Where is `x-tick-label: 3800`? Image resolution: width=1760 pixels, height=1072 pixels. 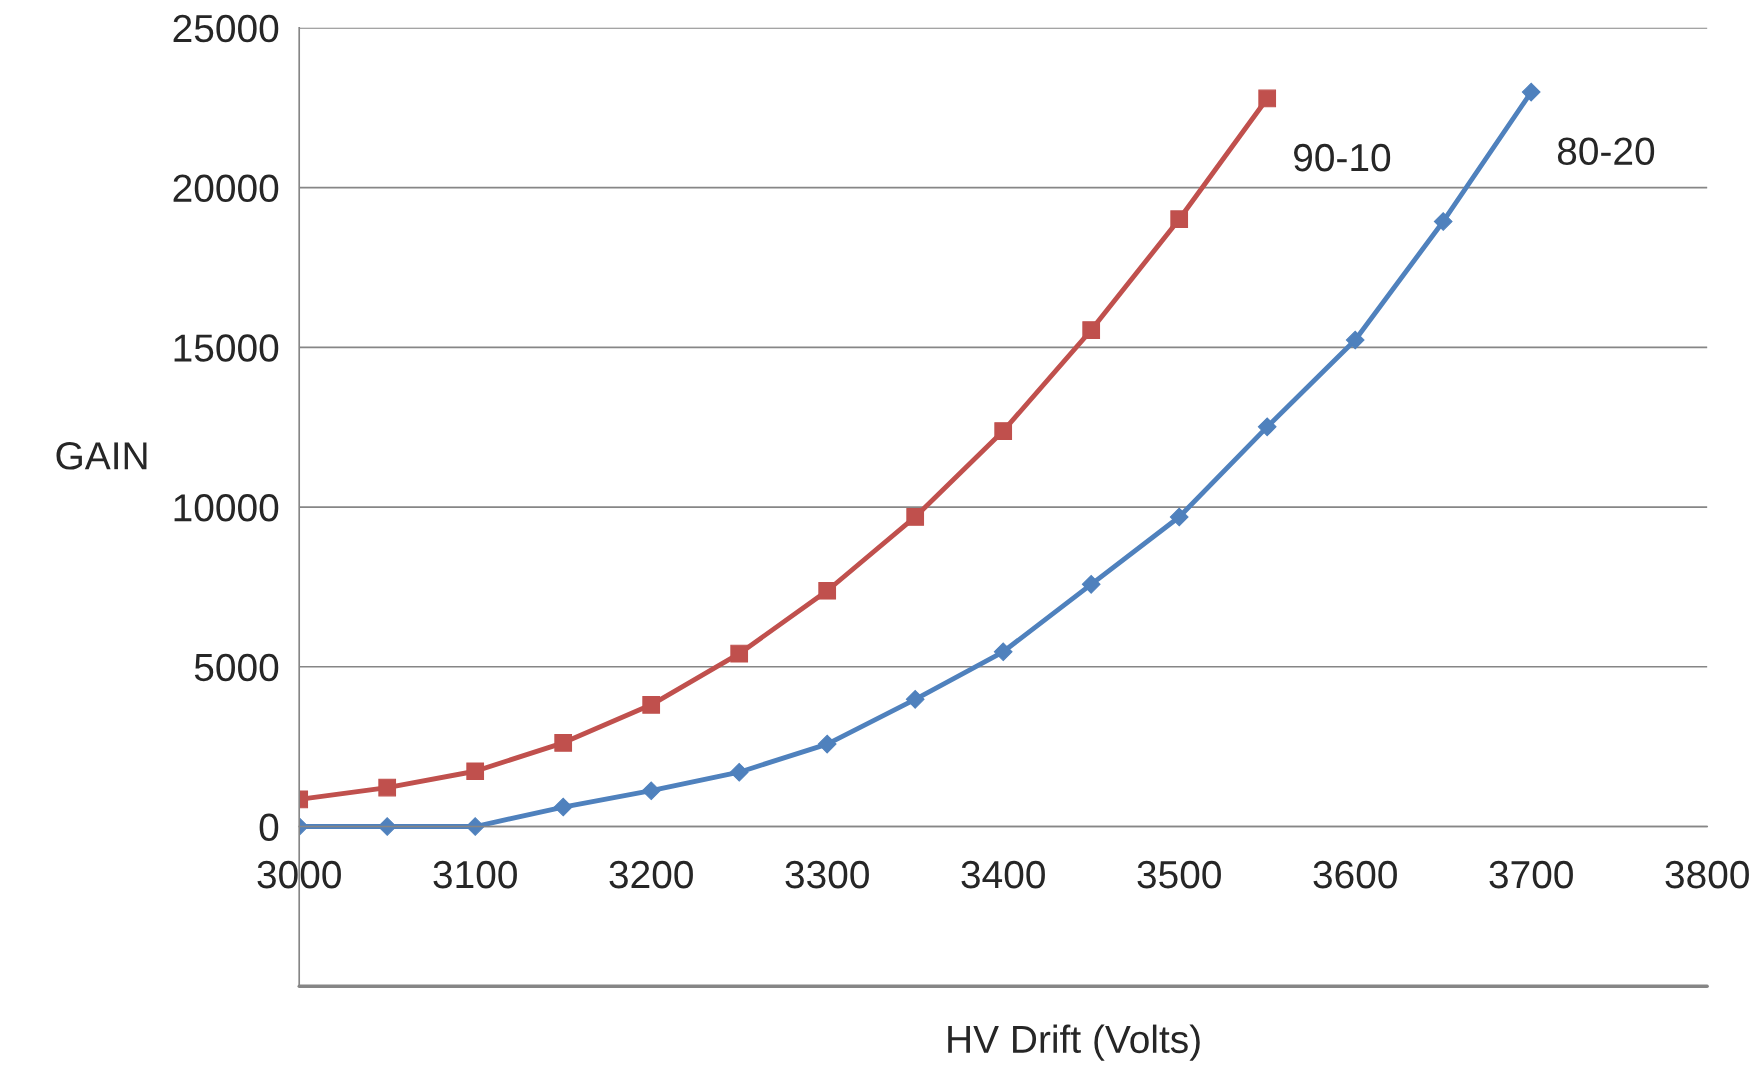 x-tick-label: 3800 is located at coordinates (1707, 874).